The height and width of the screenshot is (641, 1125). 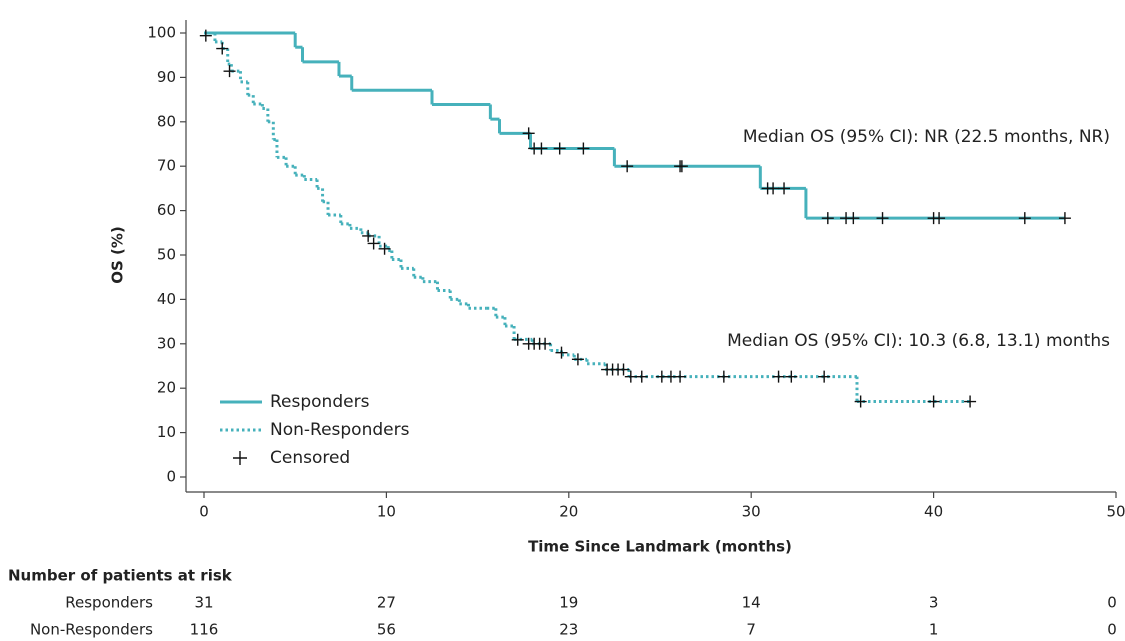 I want to click on legend-label: Non-Responders, so click(x=340, y=430).